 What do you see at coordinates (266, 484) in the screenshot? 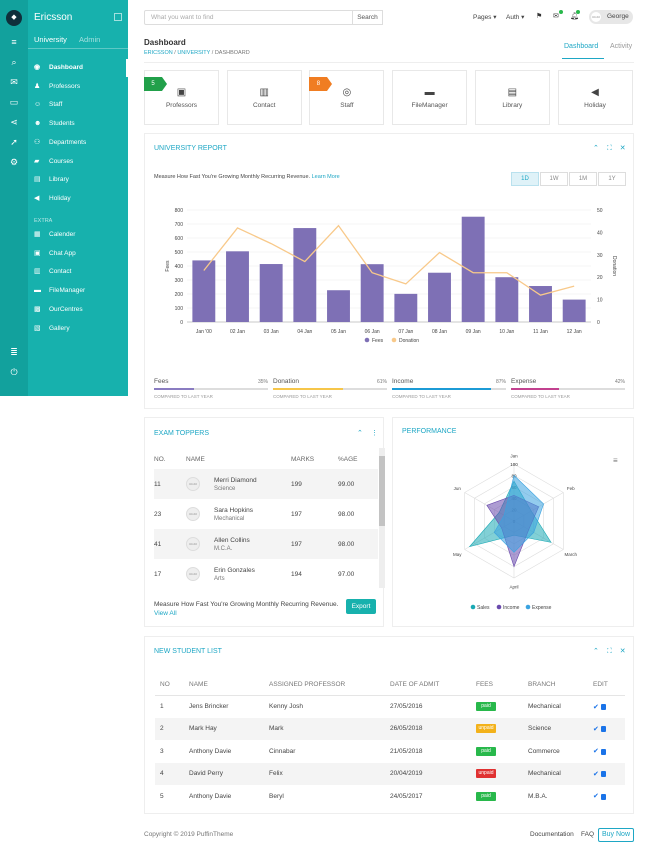
I see `table-row: 11 40x40 Merri Diamond Science 199 99.00` at bounding box center [266, 484].